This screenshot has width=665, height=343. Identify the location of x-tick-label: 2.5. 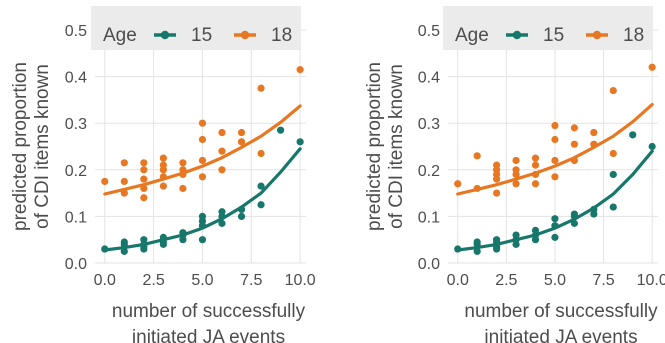
(153, 280).